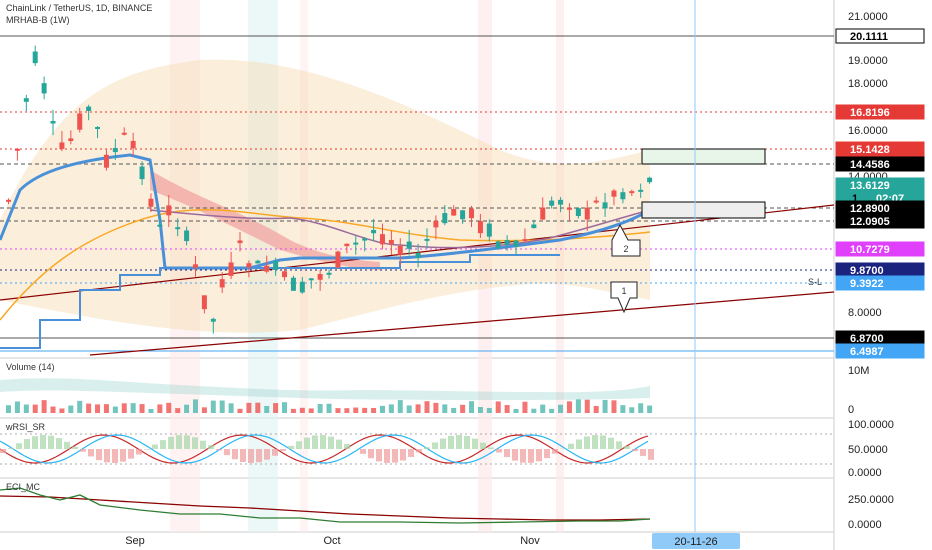  What do you see at coordinates (880, 208) in the screenshot?
I see `price-level-tag: 12.8900` at bounding box center [880, 208].